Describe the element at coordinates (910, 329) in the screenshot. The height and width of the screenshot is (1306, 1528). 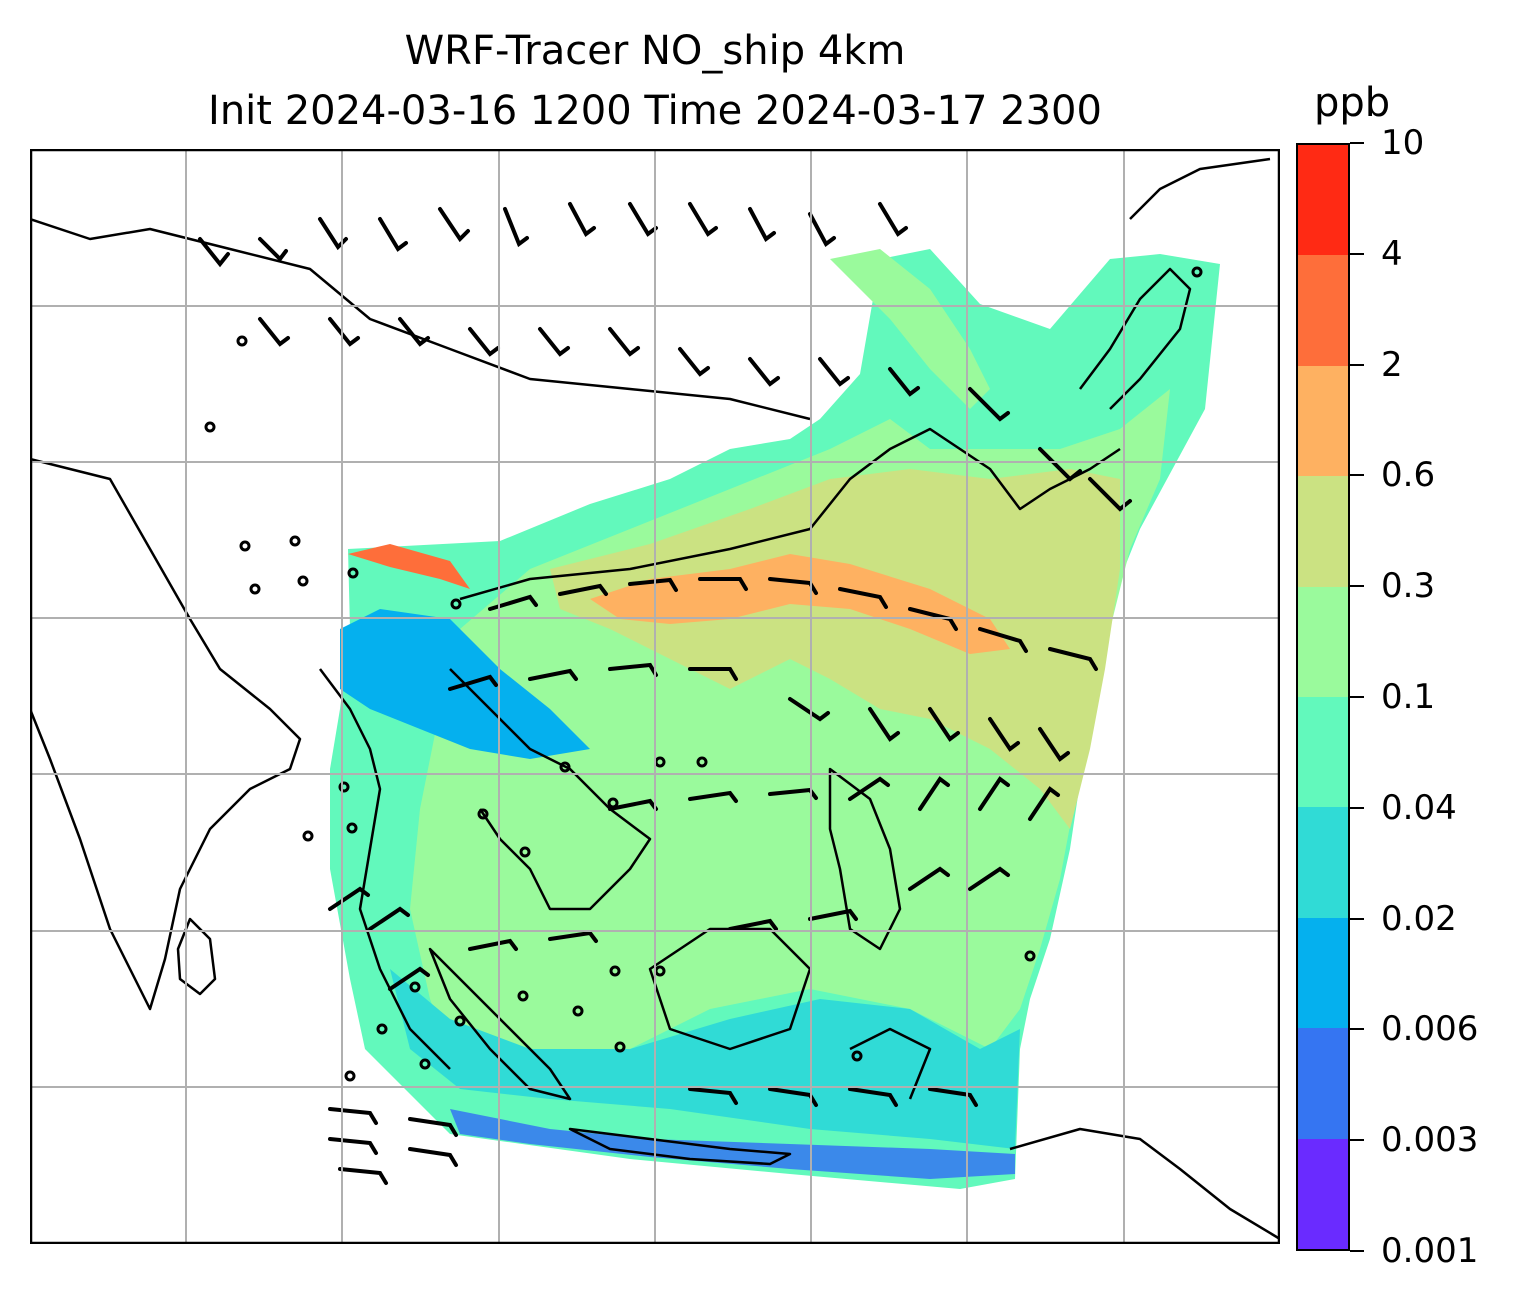
I see `tracer-band-northeast` at that location.